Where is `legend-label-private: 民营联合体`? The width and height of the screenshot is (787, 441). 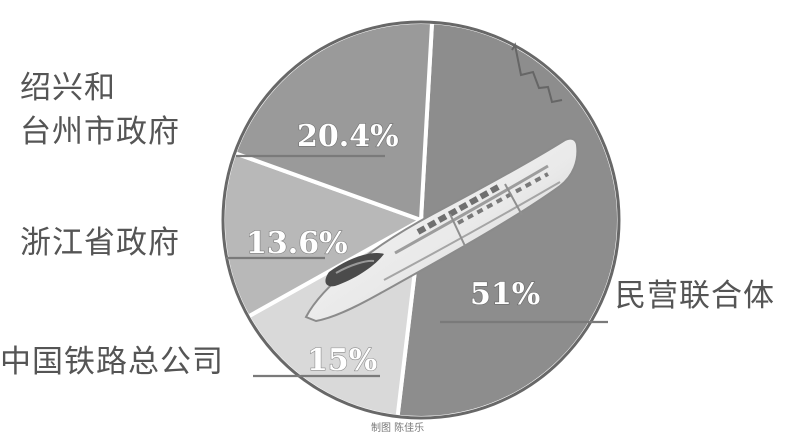
legend-label-private: 民营联合体 is located at coordinates (695, 296).